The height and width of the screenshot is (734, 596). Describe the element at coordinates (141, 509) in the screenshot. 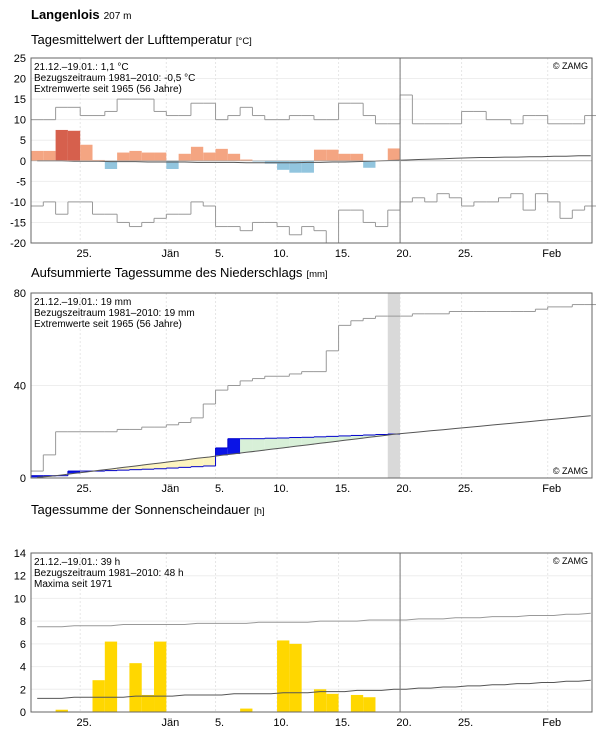

I see `chart-title: Tagessumme der Sonnenscheindauer` at that location.